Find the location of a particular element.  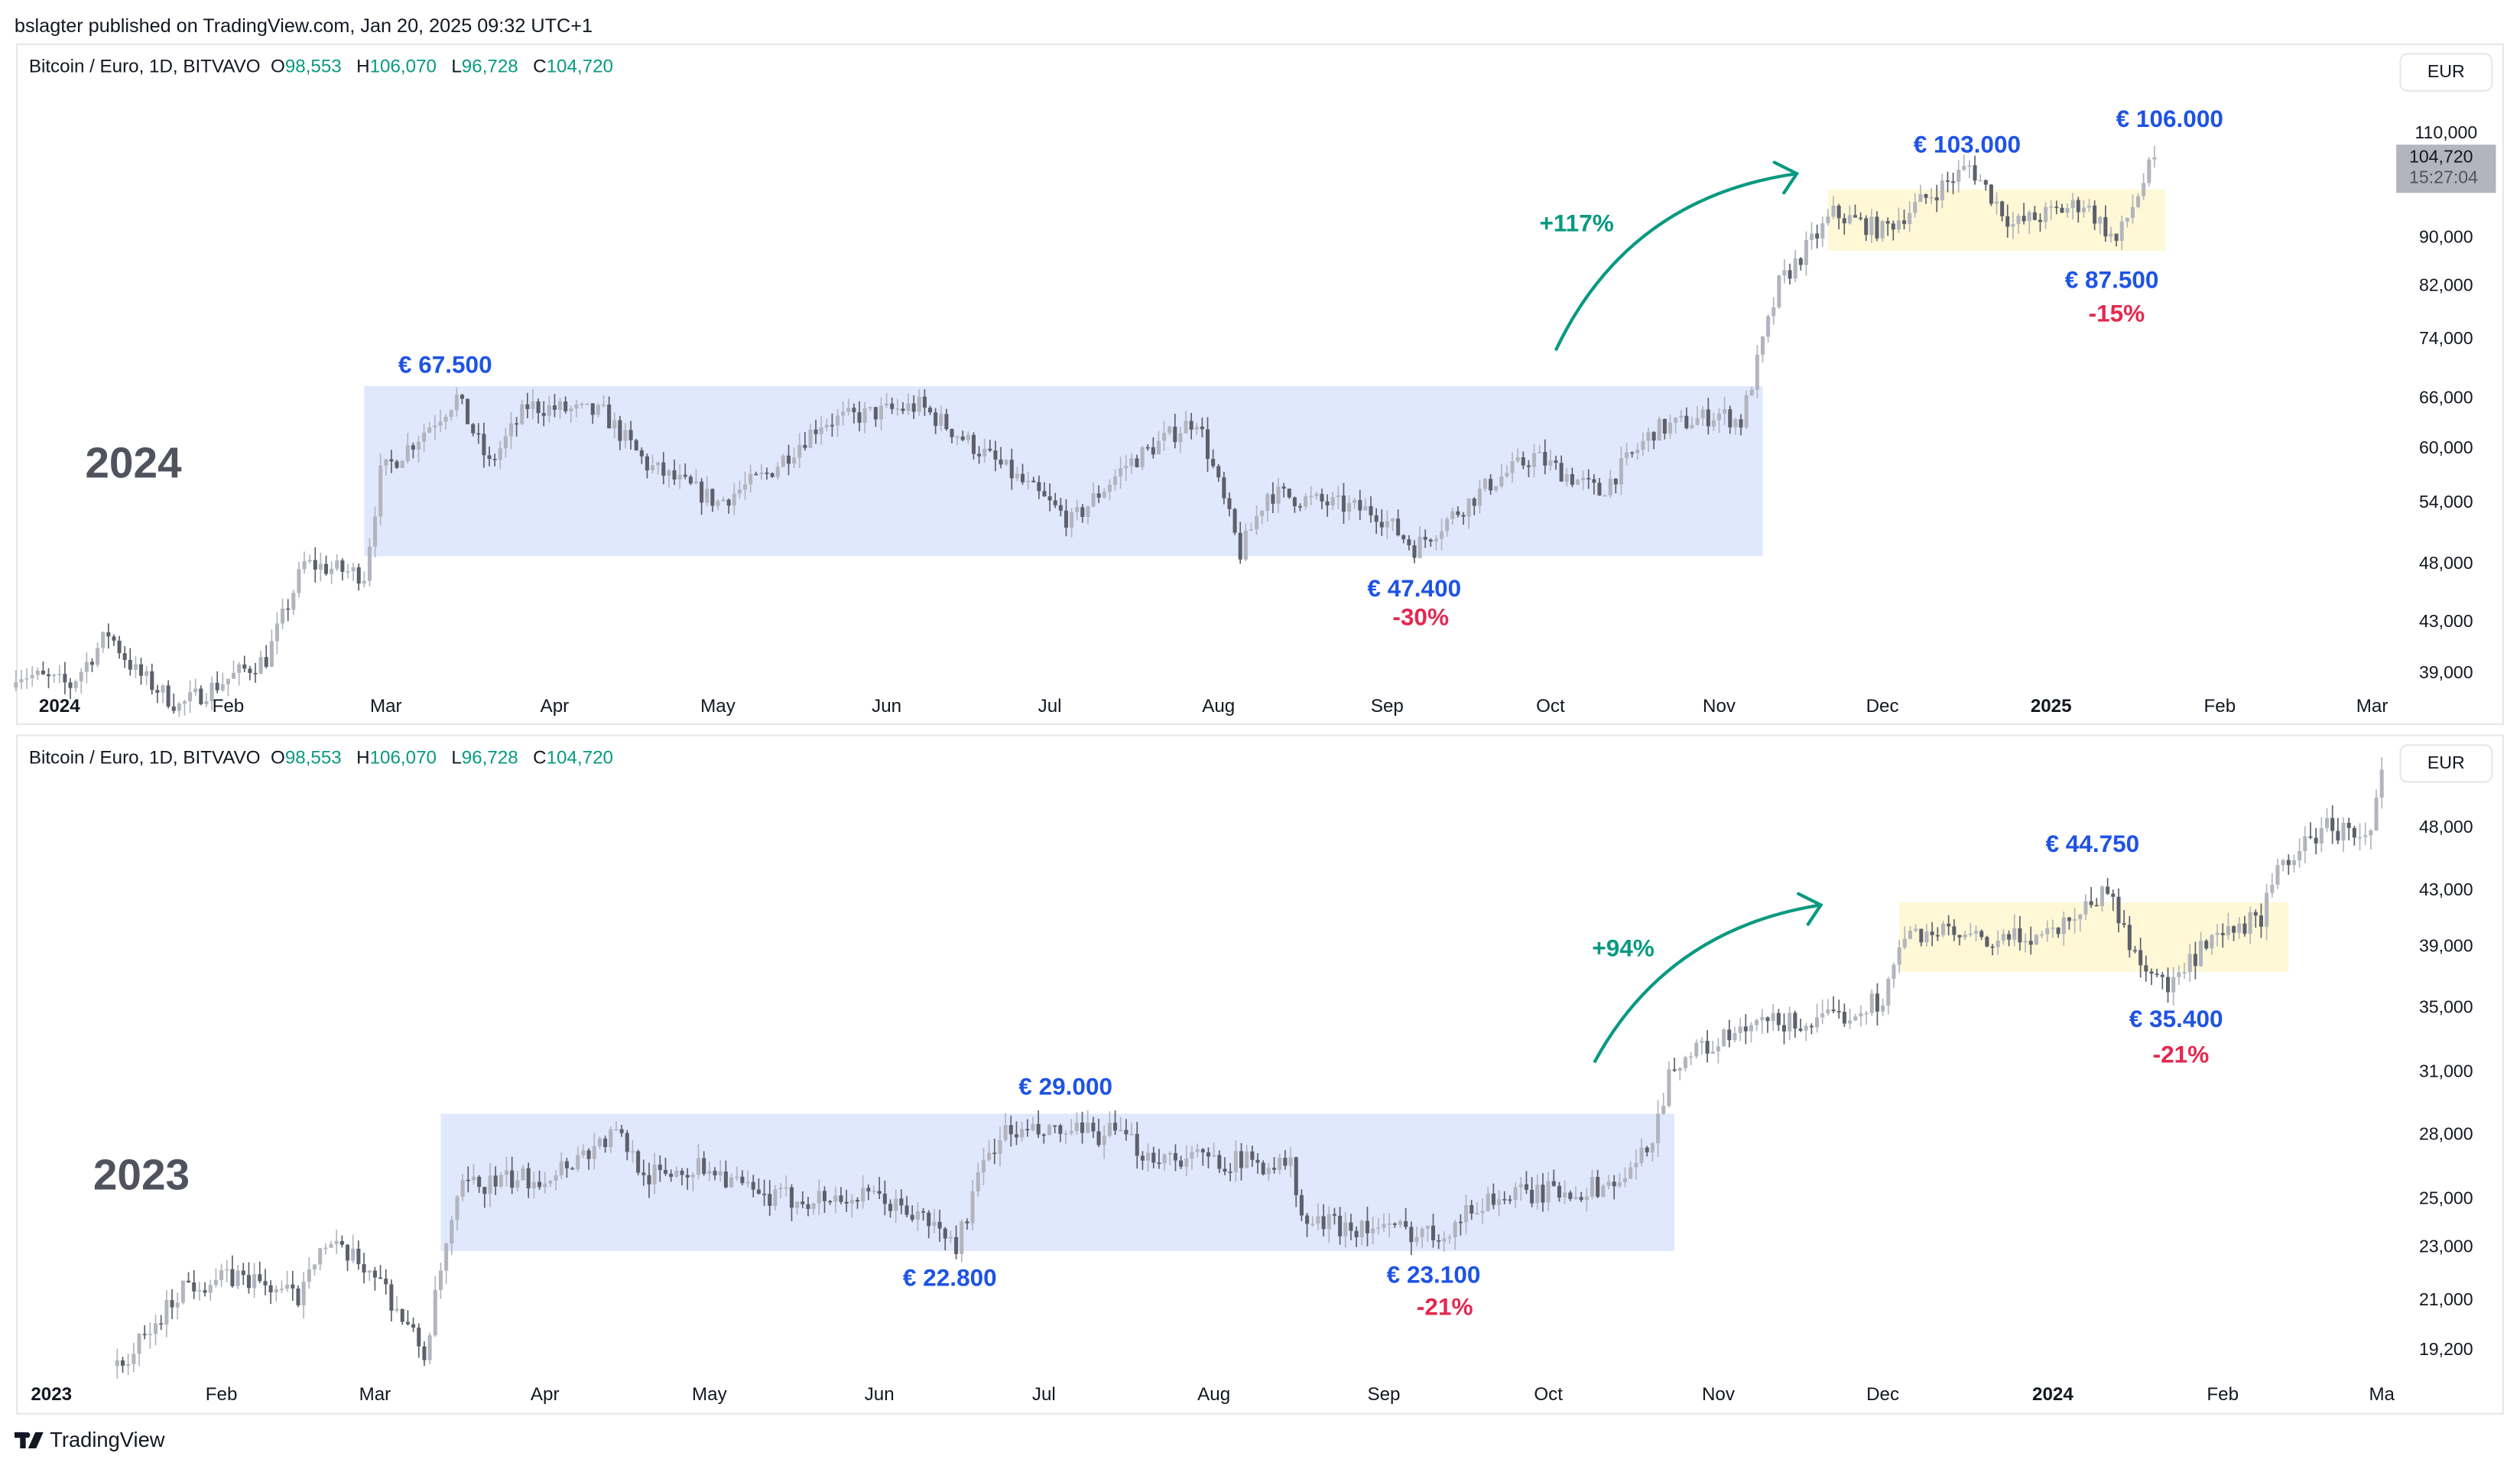

tradingview-logo: TradingView is located at coordinates (89, 1439).